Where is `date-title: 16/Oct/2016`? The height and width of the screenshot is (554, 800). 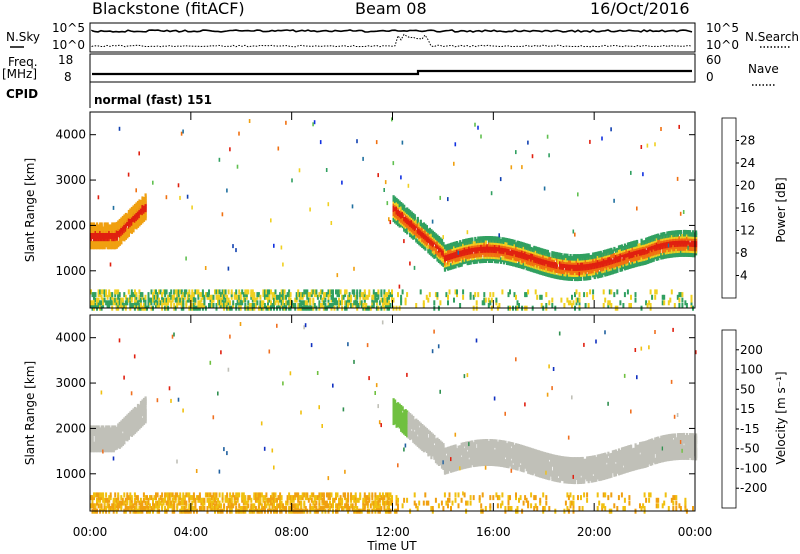 date-title: 16/Oct/2016 is located at coordinates (640, 9).